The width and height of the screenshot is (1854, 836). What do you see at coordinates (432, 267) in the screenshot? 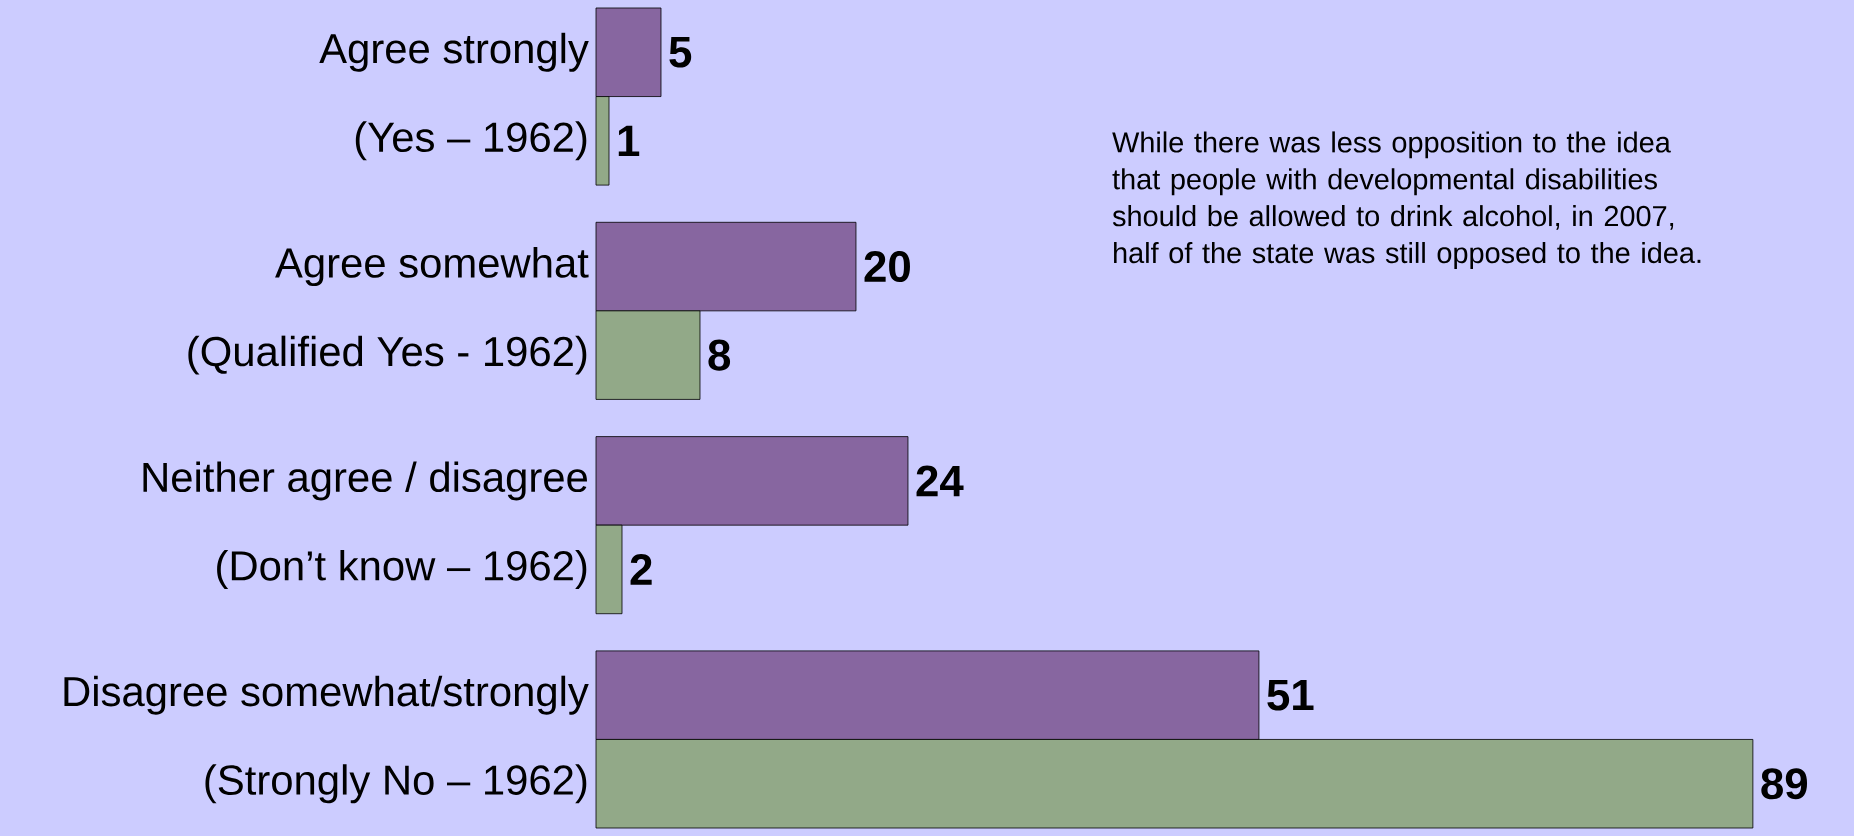
I see `y-tick-label: Agree somewhat` at bounding box center [432, 267].